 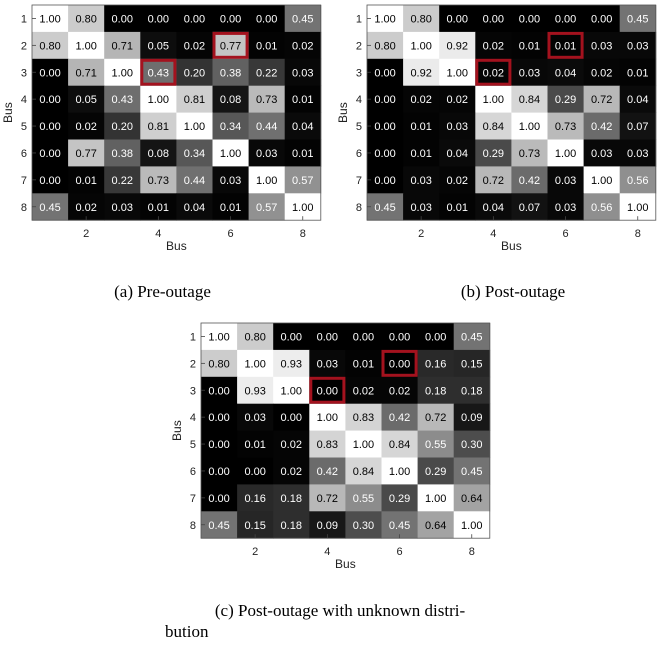 I want to click on cell-value-label: 0.43, so click(x=122, y=100).